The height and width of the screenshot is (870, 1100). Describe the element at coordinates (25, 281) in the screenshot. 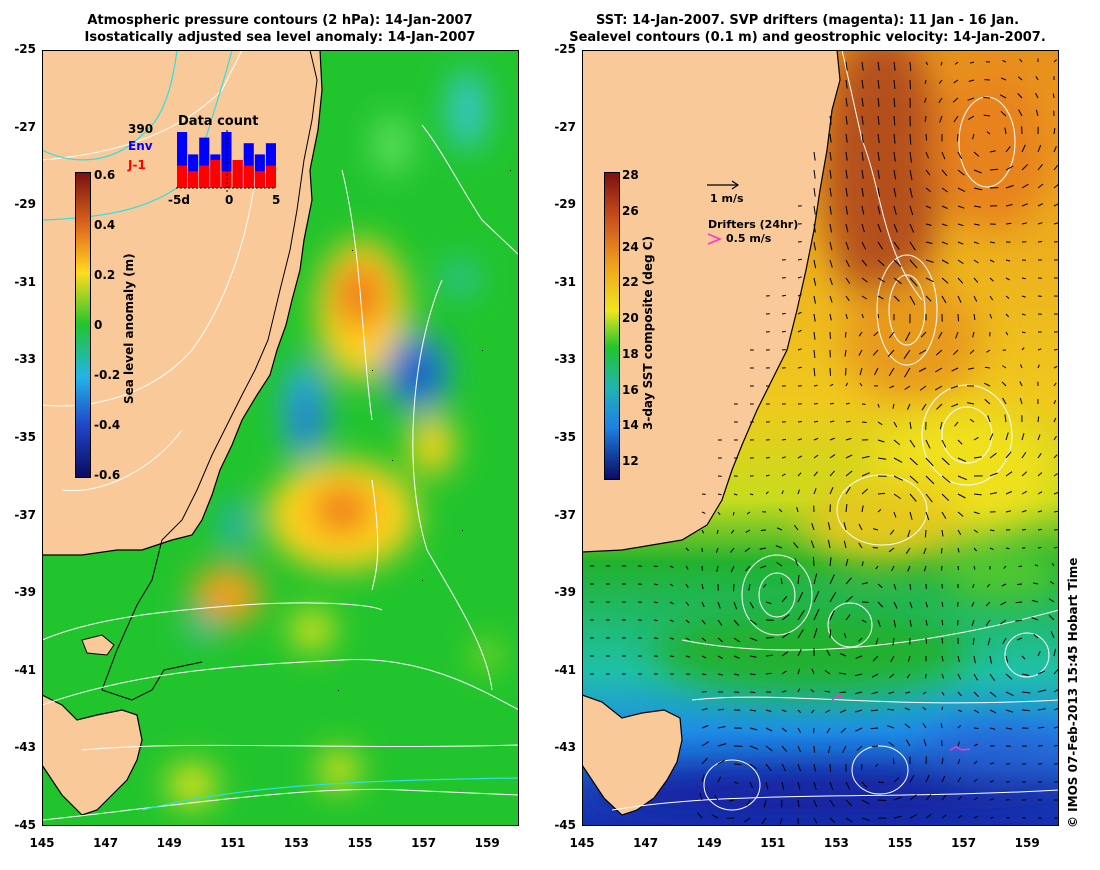

I see `latitude-tick: -31` at that location.